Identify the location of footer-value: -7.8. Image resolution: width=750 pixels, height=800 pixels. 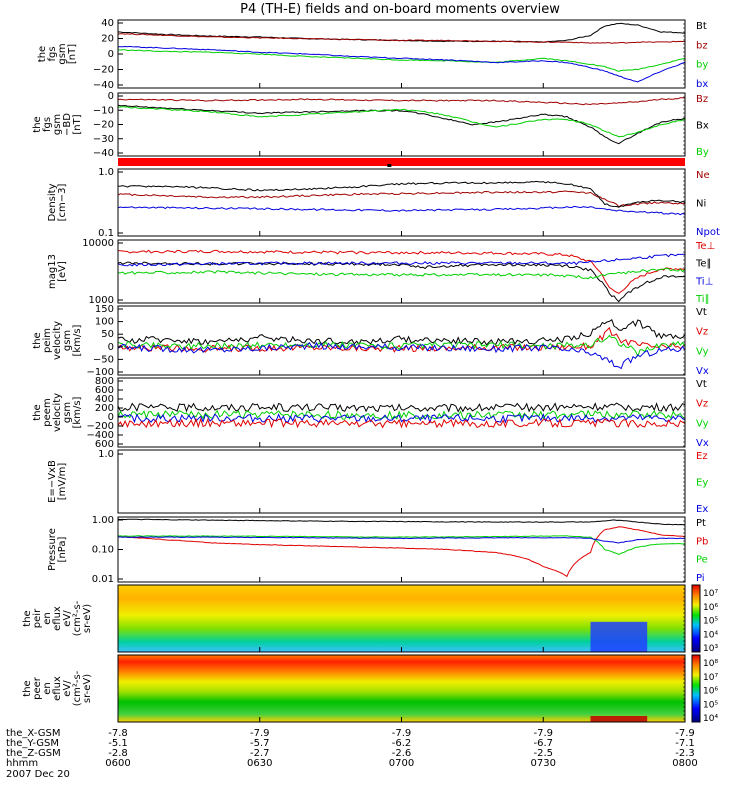
(118, 733).